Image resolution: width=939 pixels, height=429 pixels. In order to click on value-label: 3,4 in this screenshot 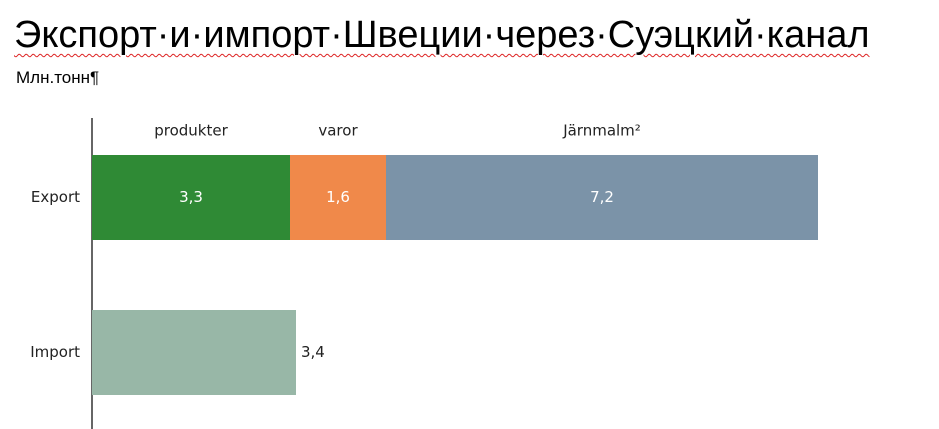, I will do `click(313, 352)`.